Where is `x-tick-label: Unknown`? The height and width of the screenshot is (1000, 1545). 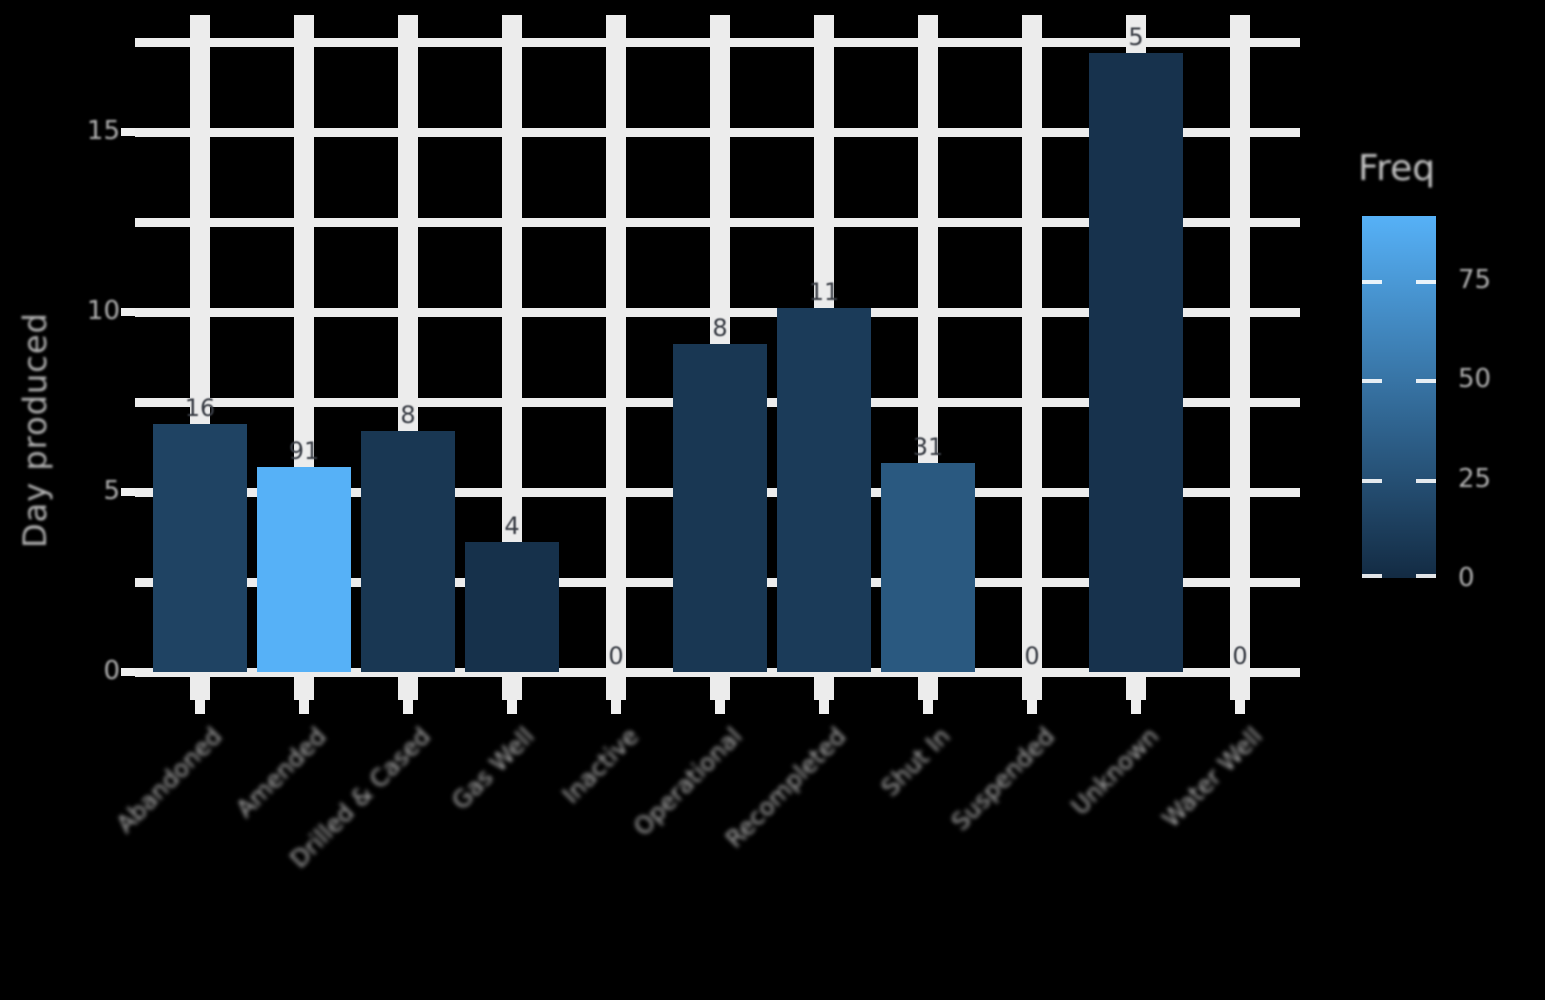 x-tick-label: Unknown is located at coordinates (1114, 771).